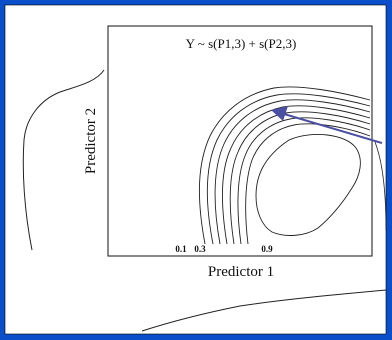 Image resolution: width=392 pixels, height=340 pixels. What do you see at coordinates (267, 249) in the screenshot?
I see `contour-label: 0.9` at bounding box center [267, 249].